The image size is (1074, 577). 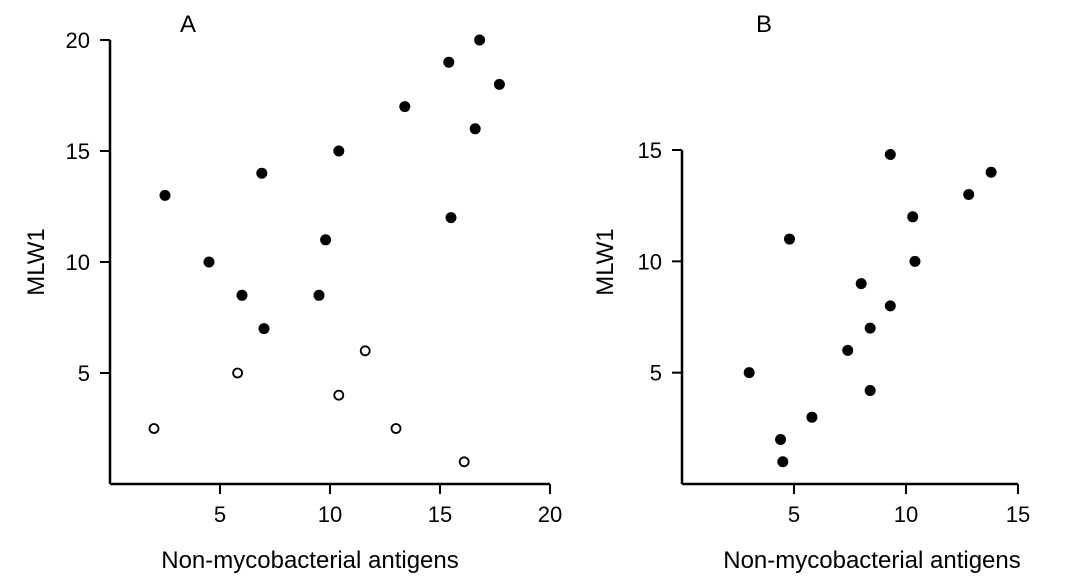 What do you see at coordinates (309, 560) in the screenshot?
I see `panel-a-x-axis-title: Non-mycobacterial antigens` at bounding box center [309, 560].